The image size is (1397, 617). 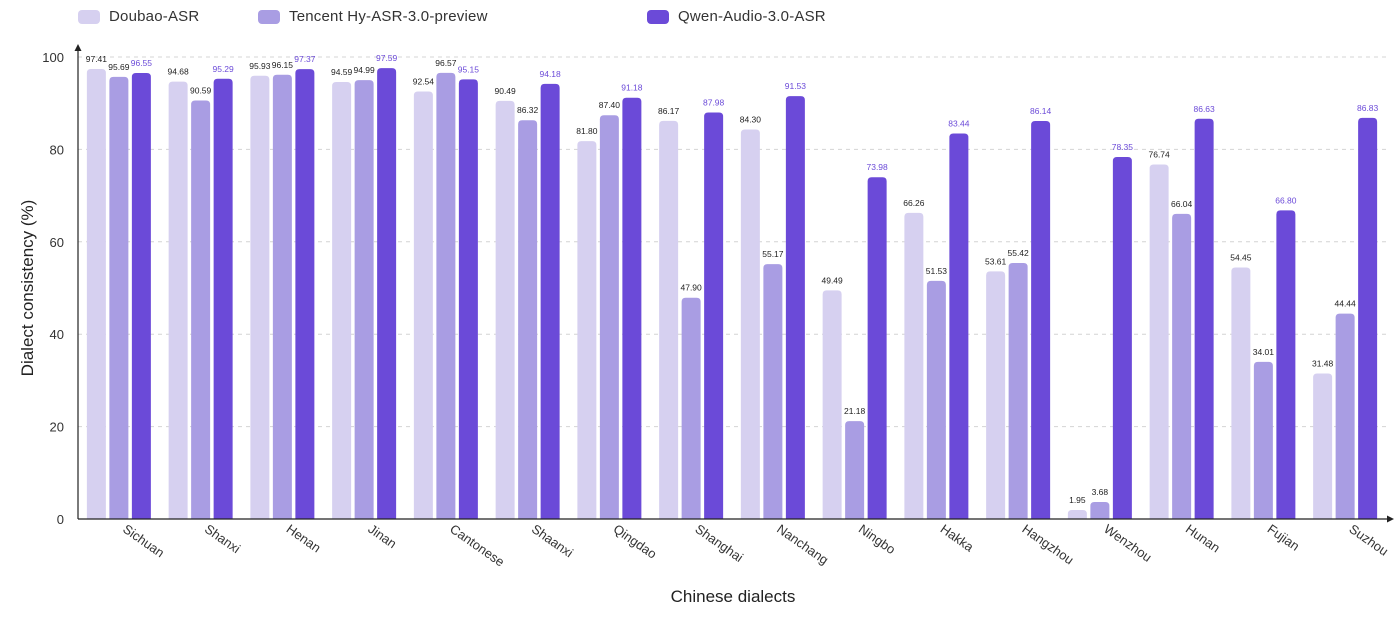 What do you see at coordinates (1127, 543) in the screenshot?
I see `x-tick-label: Wenzhou` at bounding box center [1127, 543].